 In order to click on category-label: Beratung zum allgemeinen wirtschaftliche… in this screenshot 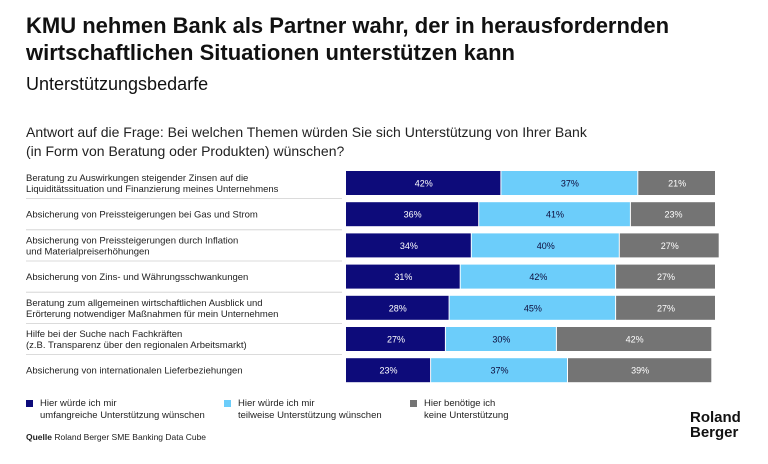, I will do `click(152, 309)`.